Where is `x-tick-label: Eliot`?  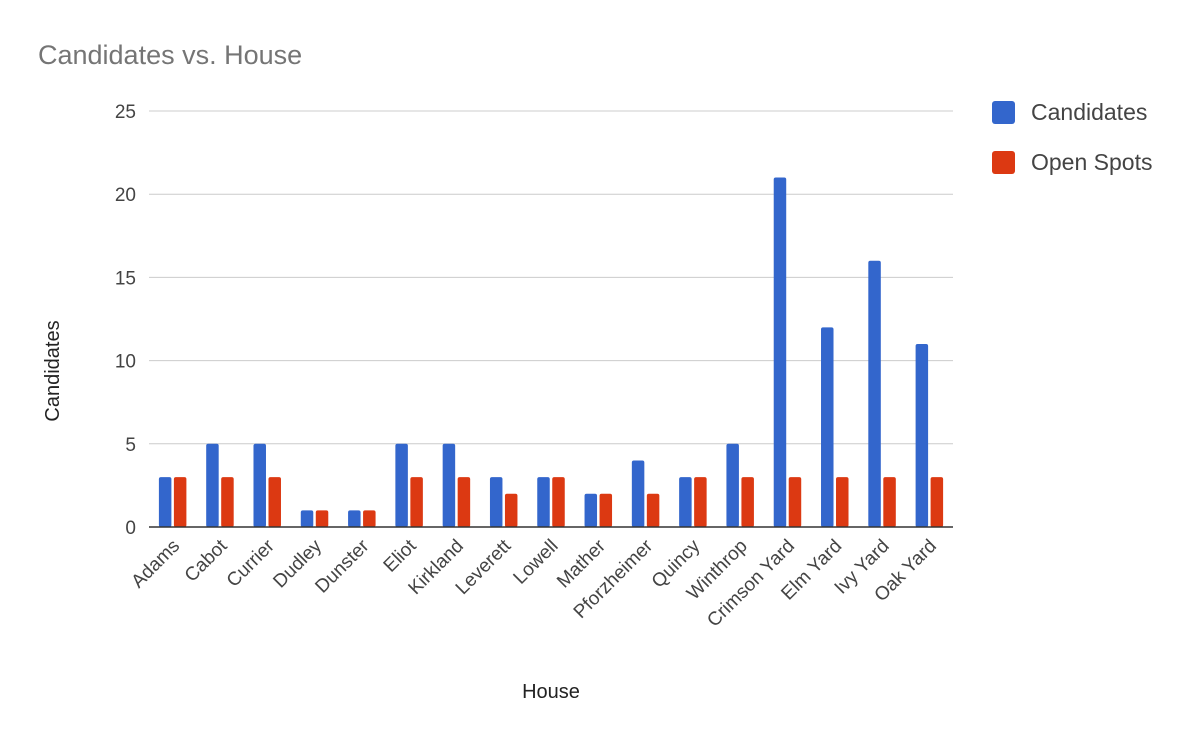
x-tick-label: Eliot is located at coordinates (400, 555).